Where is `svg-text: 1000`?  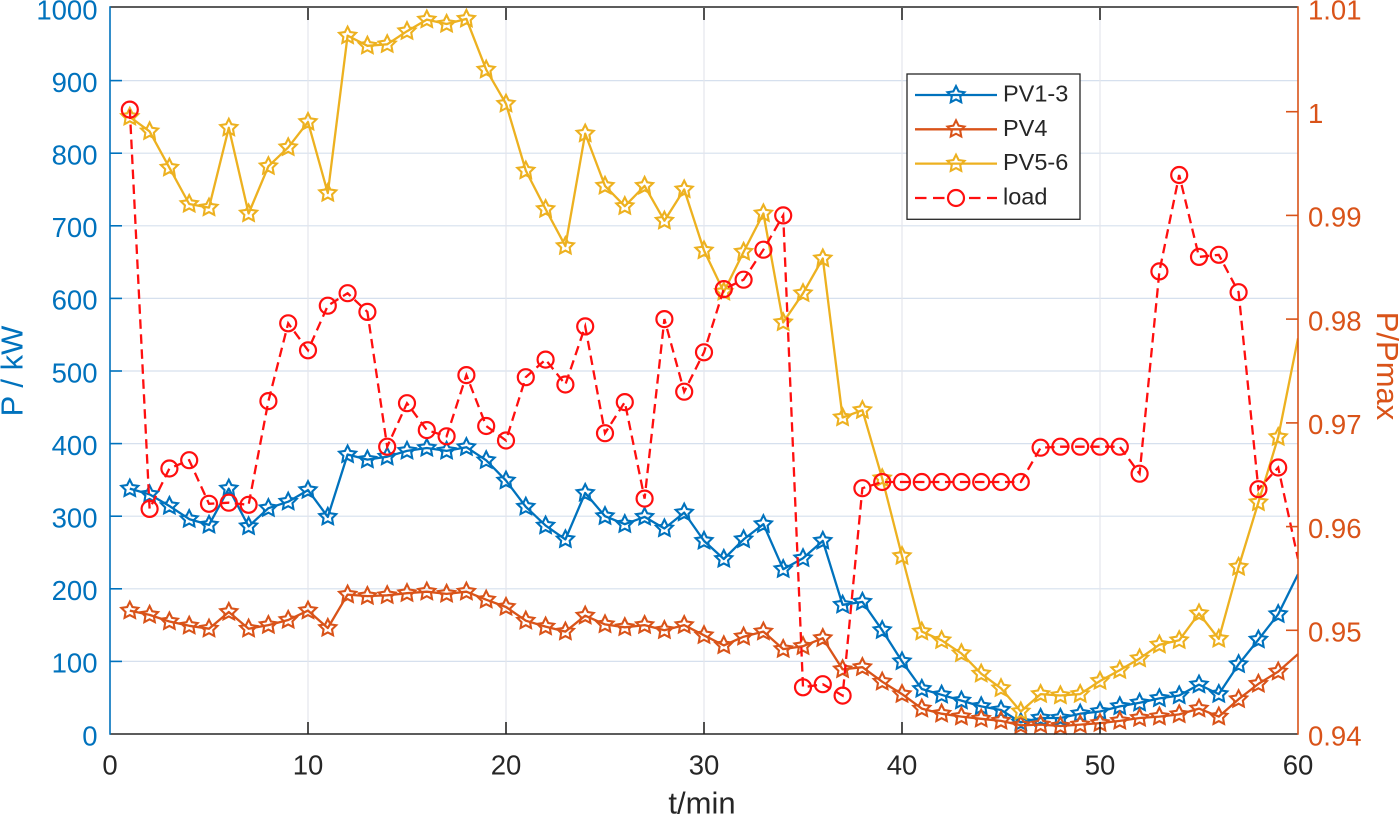
svg-text: 1000 is located at coordinates (66, 12).